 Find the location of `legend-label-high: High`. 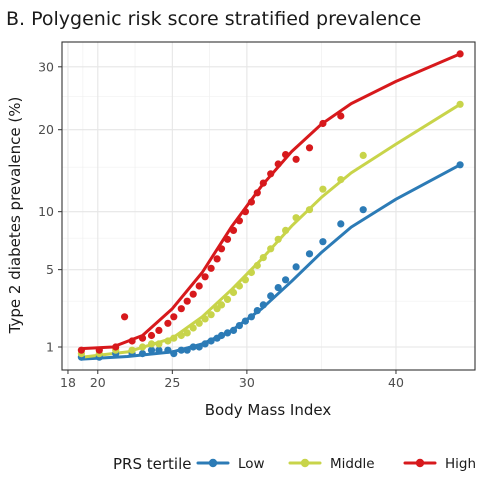

legend-label-high: High is located at coordinates (460, 464).